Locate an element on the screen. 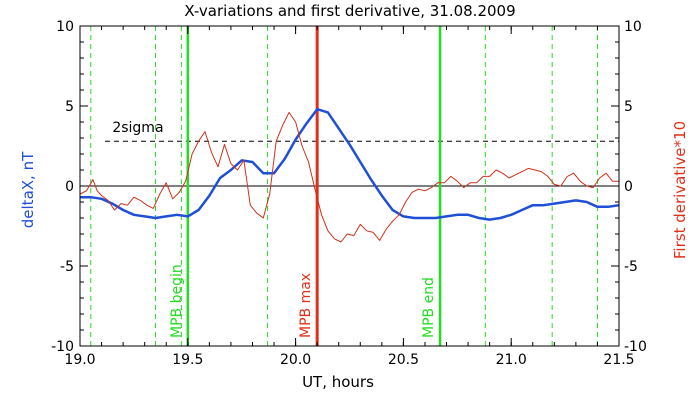 This screenshot has width=700, height=400. x-tick-label-5: 21.5 is located at coordinates (618, 360).